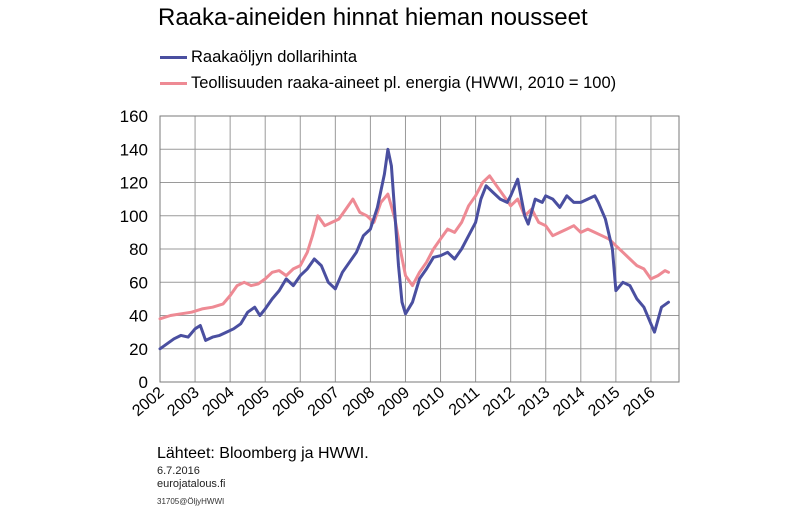 This screenshot has height=522, width=800. I want to click on x-tick-label: 2011, so click(464, 401).